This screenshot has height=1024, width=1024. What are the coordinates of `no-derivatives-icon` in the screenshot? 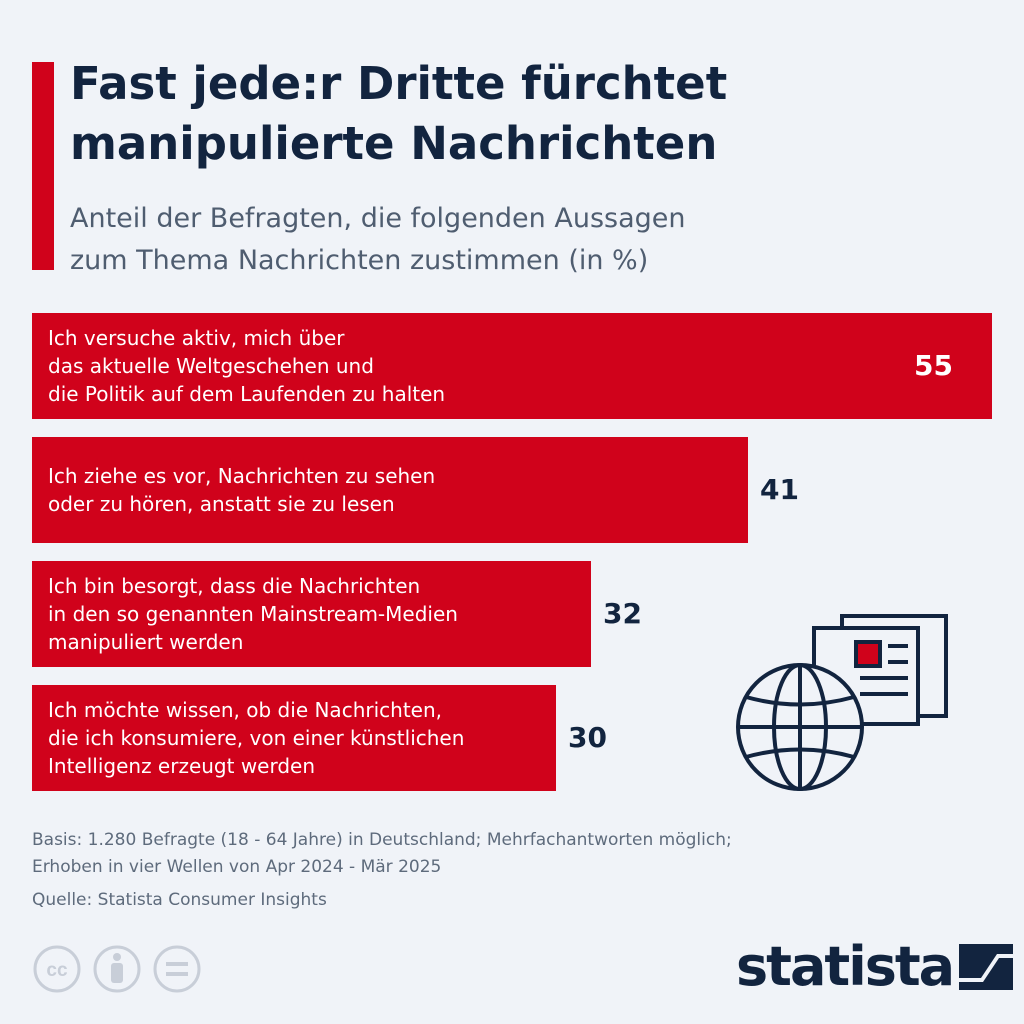 It's located at (177, 969).